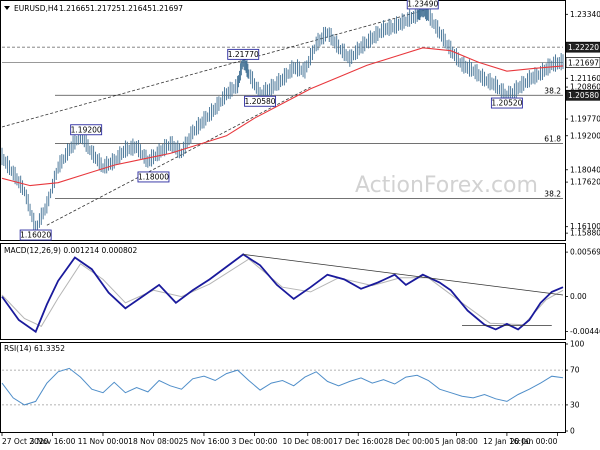 Image resolution: width=600 pixels, height=450 pixels. Describe the element at coordinates (585, 182) in the screenshot. I see `price-axis-label: 1.17620` at that location.